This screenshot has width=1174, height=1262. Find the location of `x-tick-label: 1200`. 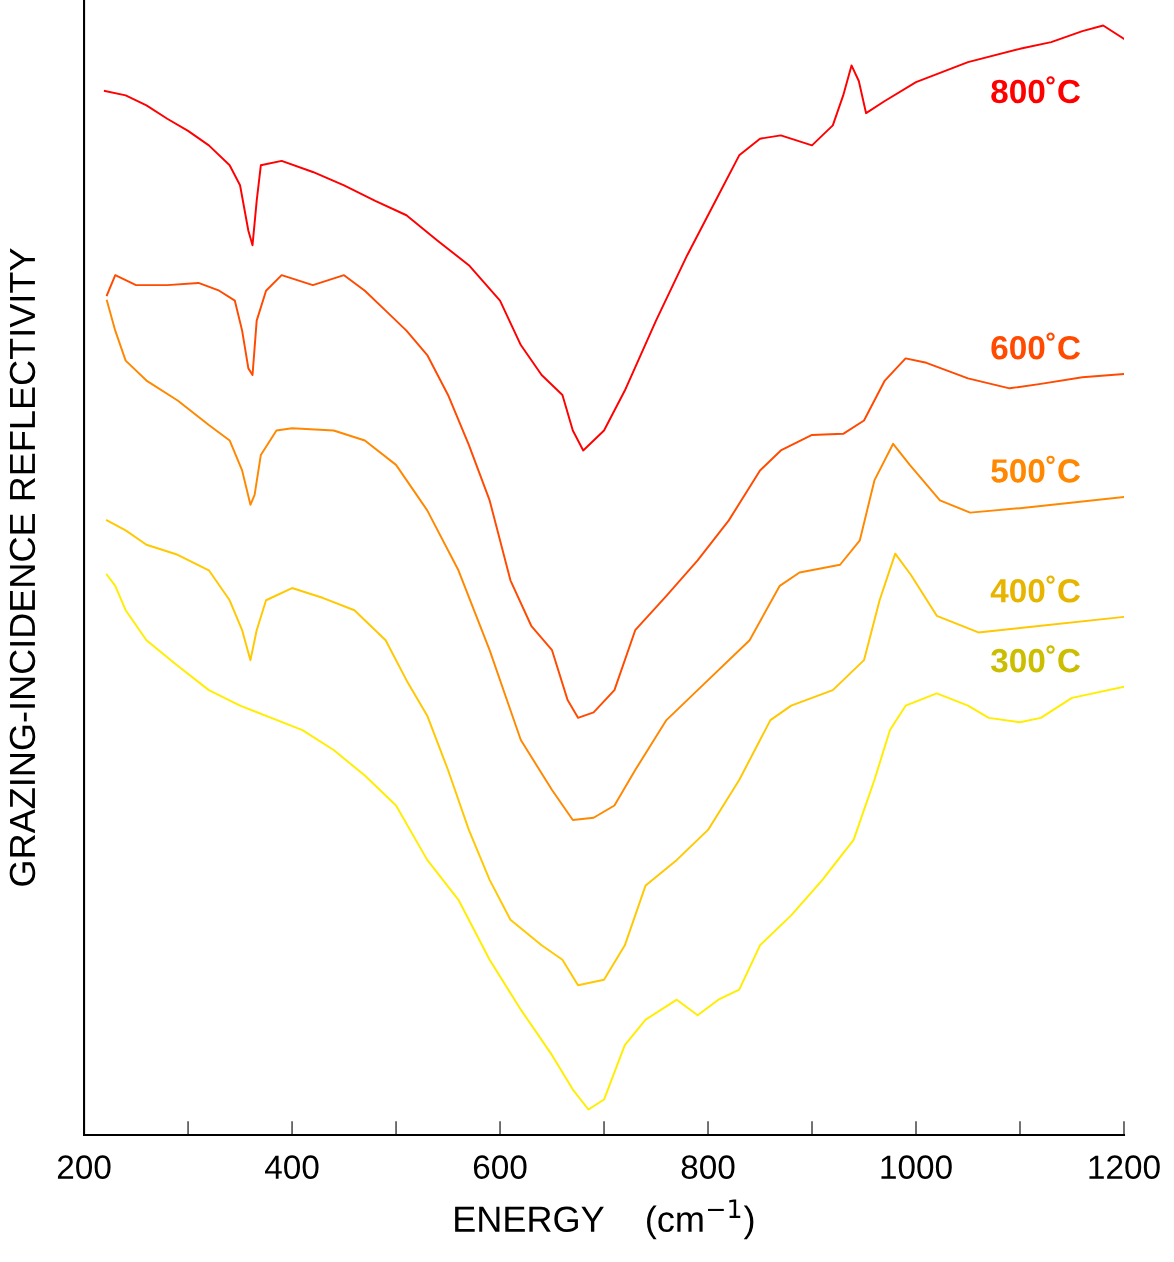

x-tick-label: 1200 is located at coordinates (1124, 1167).